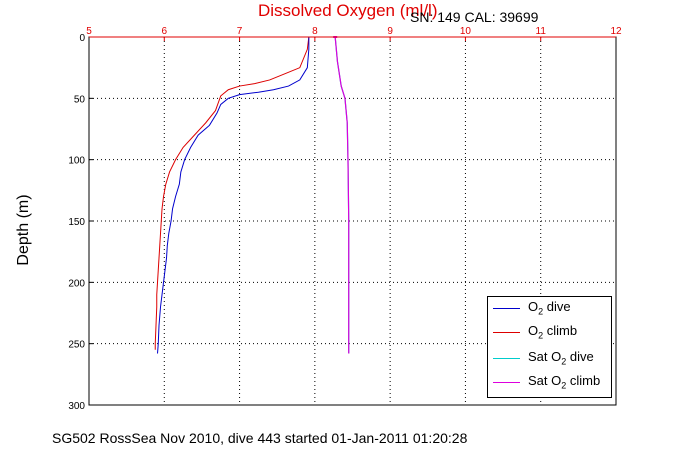 The image size is (681, 454). What do you see at coordinates (564, 382) in the screenshot?
I see `legend-label-sat-climb: Sat O2 climb` at bounding box center [564, 382].